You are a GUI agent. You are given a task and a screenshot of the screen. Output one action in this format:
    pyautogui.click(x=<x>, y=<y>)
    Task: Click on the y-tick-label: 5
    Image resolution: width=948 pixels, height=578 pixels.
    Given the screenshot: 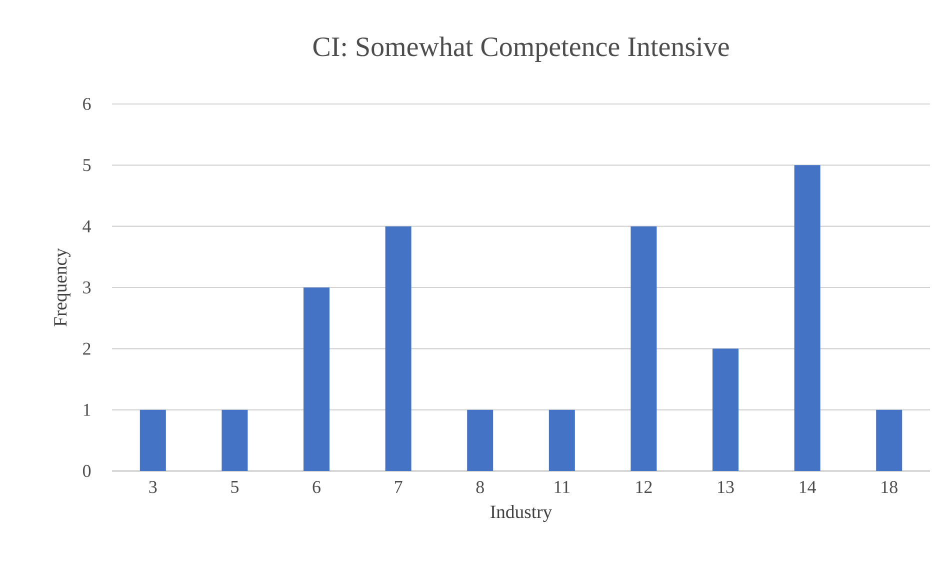 What is the action you would take?
    pyautogui.click(x=87, y=165)
    